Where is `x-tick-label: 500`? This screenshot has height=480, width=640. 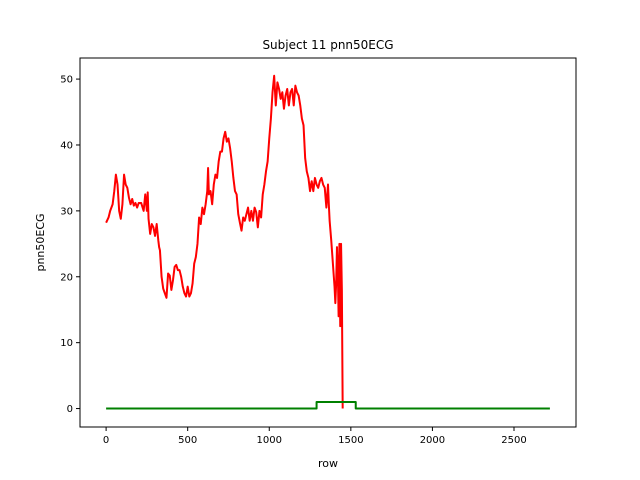 x-tick-label: 500 is located at coordinates (187, 440).